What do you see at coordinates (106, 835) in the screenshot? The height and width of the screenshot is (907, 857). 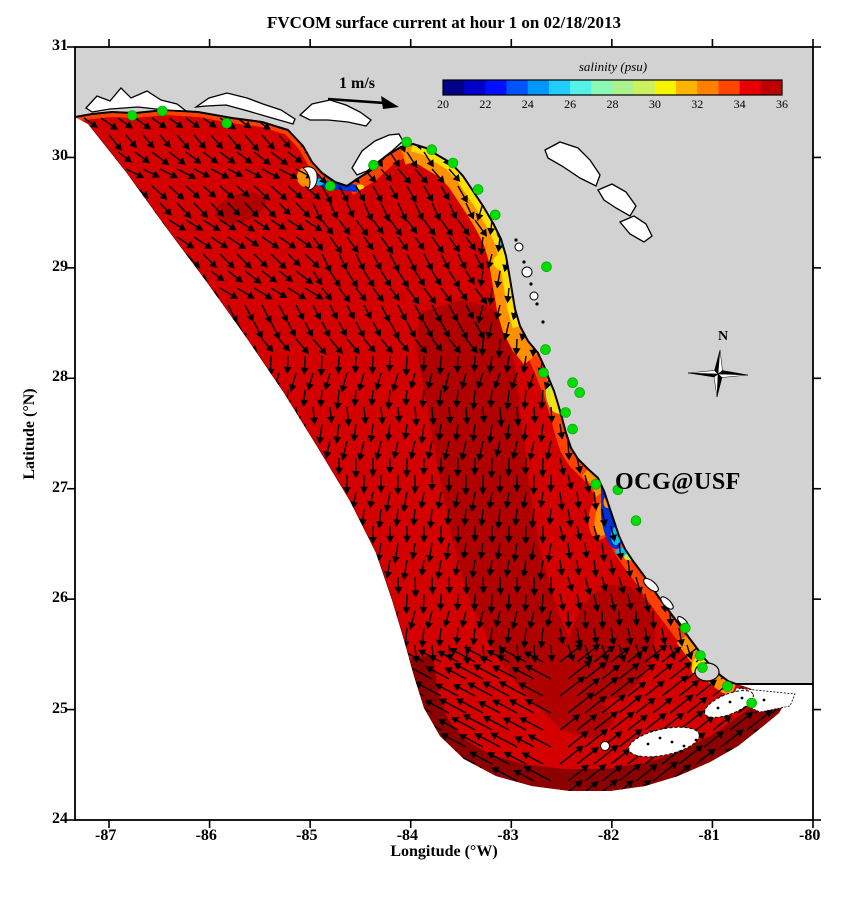 I see `x-tick-label: -87` at bounding box center [106, 835].